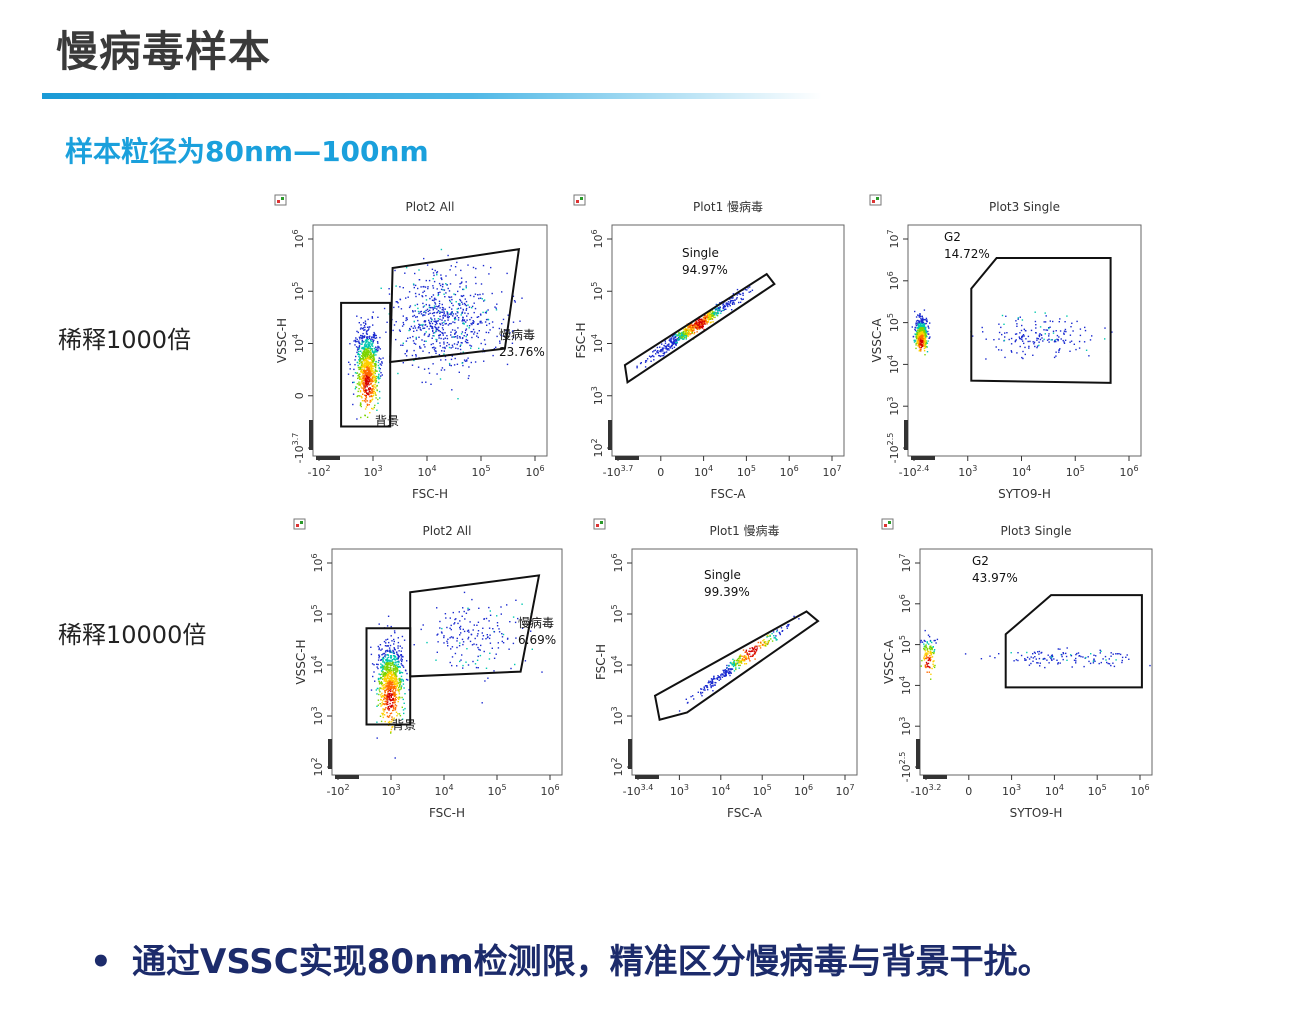 The height and width of the screenshot is (1014, 1302). What do you see at coordinates (905, 562) in the screenshot?
I see `y-tick-label: 107` at bounding box center [905, 562].